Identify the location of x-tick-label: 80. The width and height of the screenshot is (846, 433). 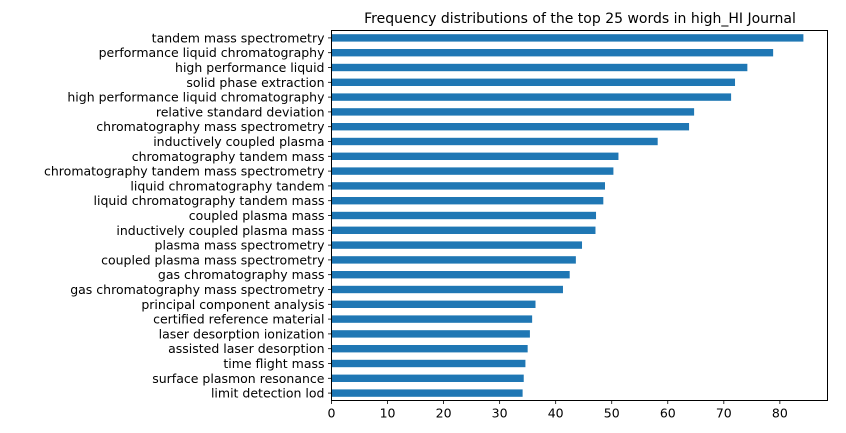
(780, 413).